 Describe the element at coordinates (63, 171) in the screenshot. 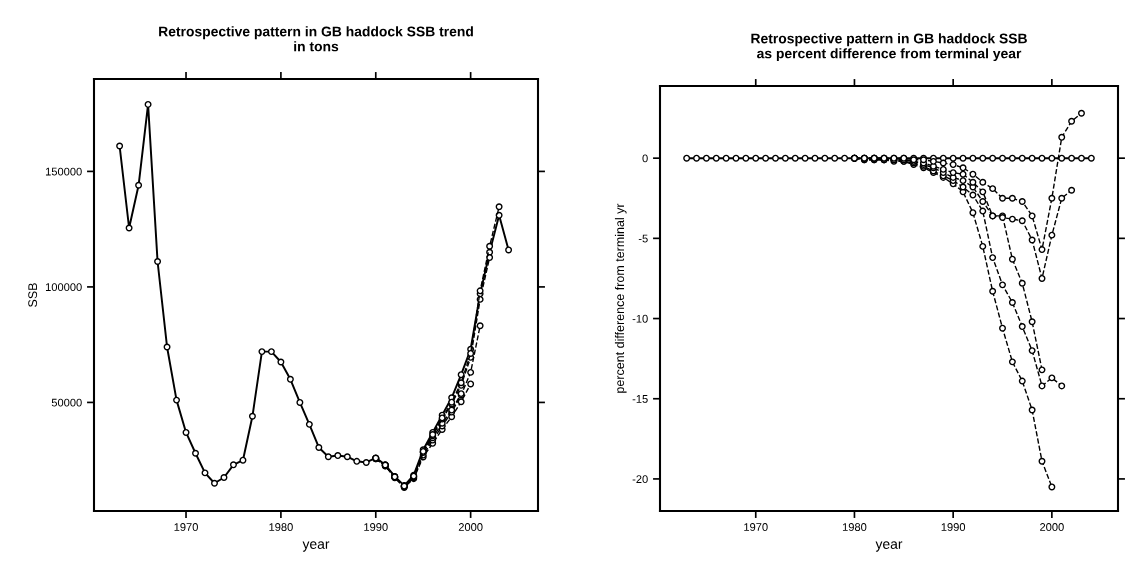

I see `y-tick-label: 150000` at that location.